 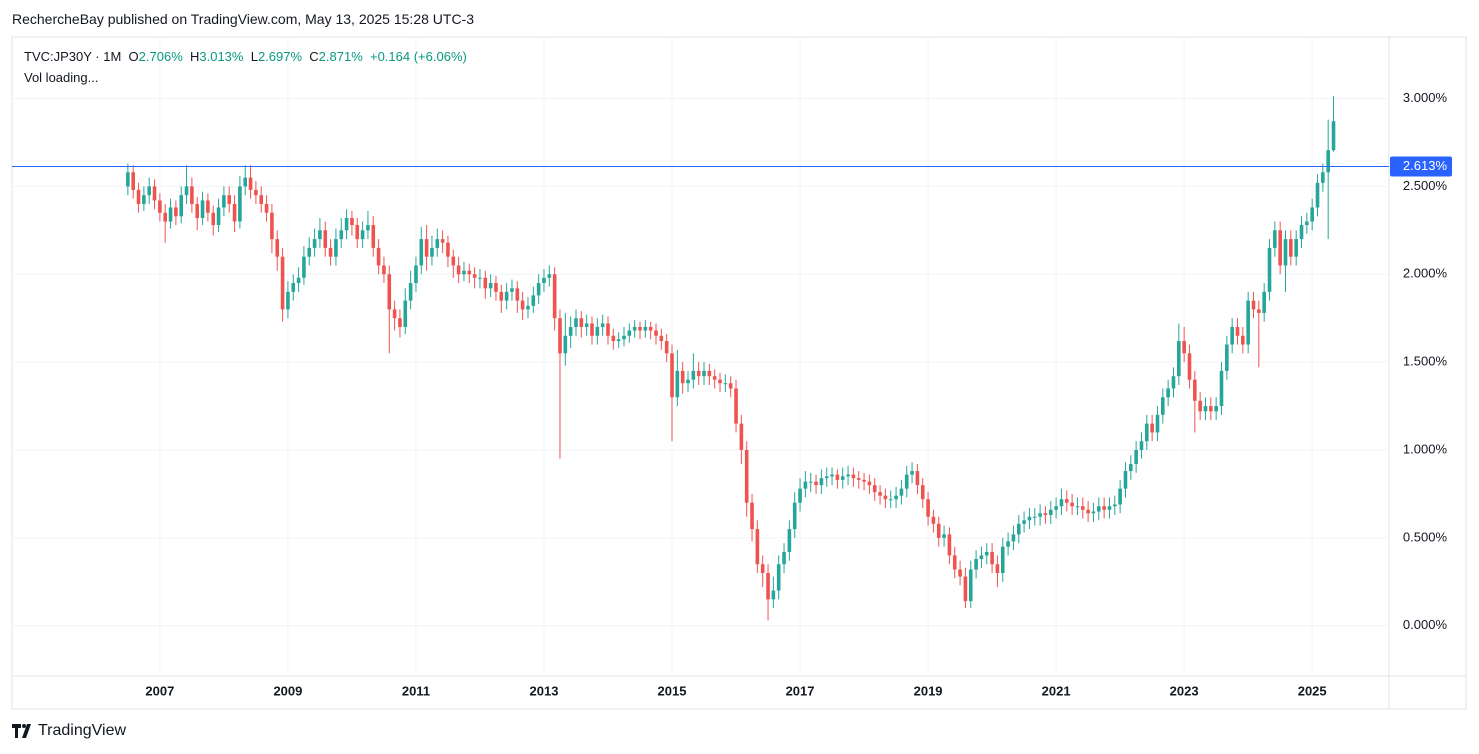 I want to click on symbol: TVC:JP30Y · 1M, so click(x=73, y=56).